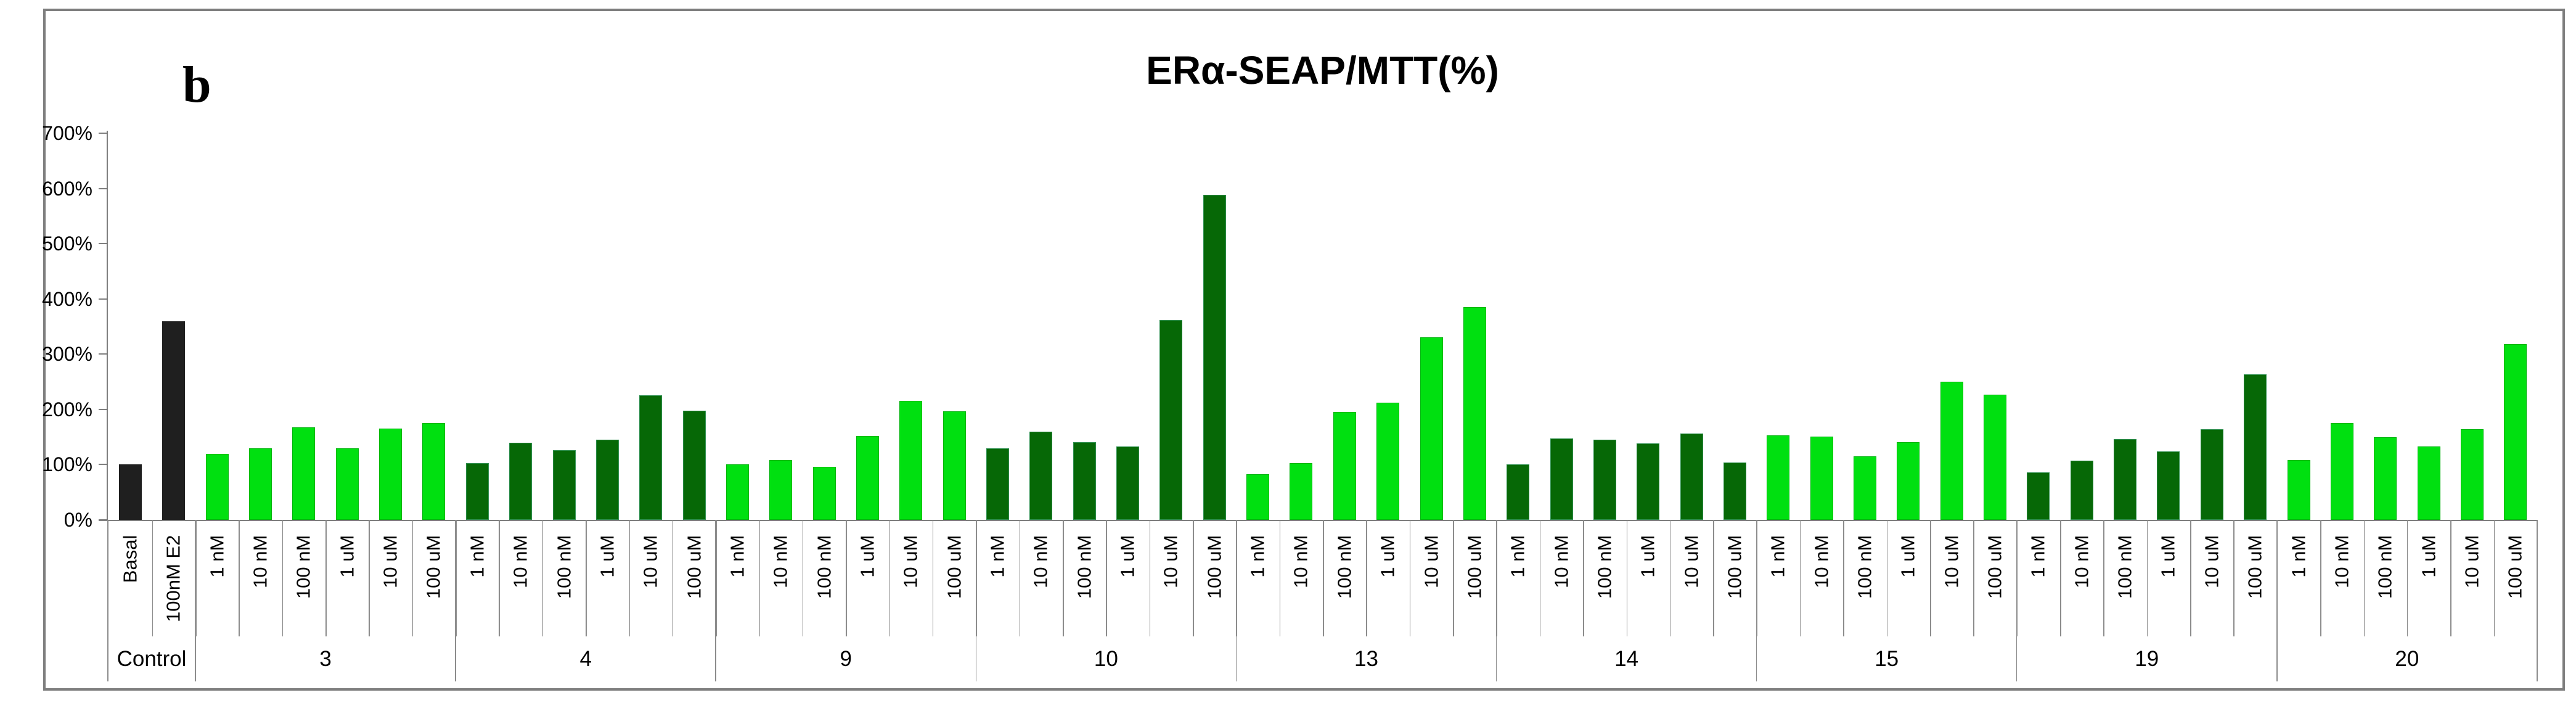 The width and height of the screenshot is (2576, 711). I want to click on y-tick-label: 300%, so click(67, 354).